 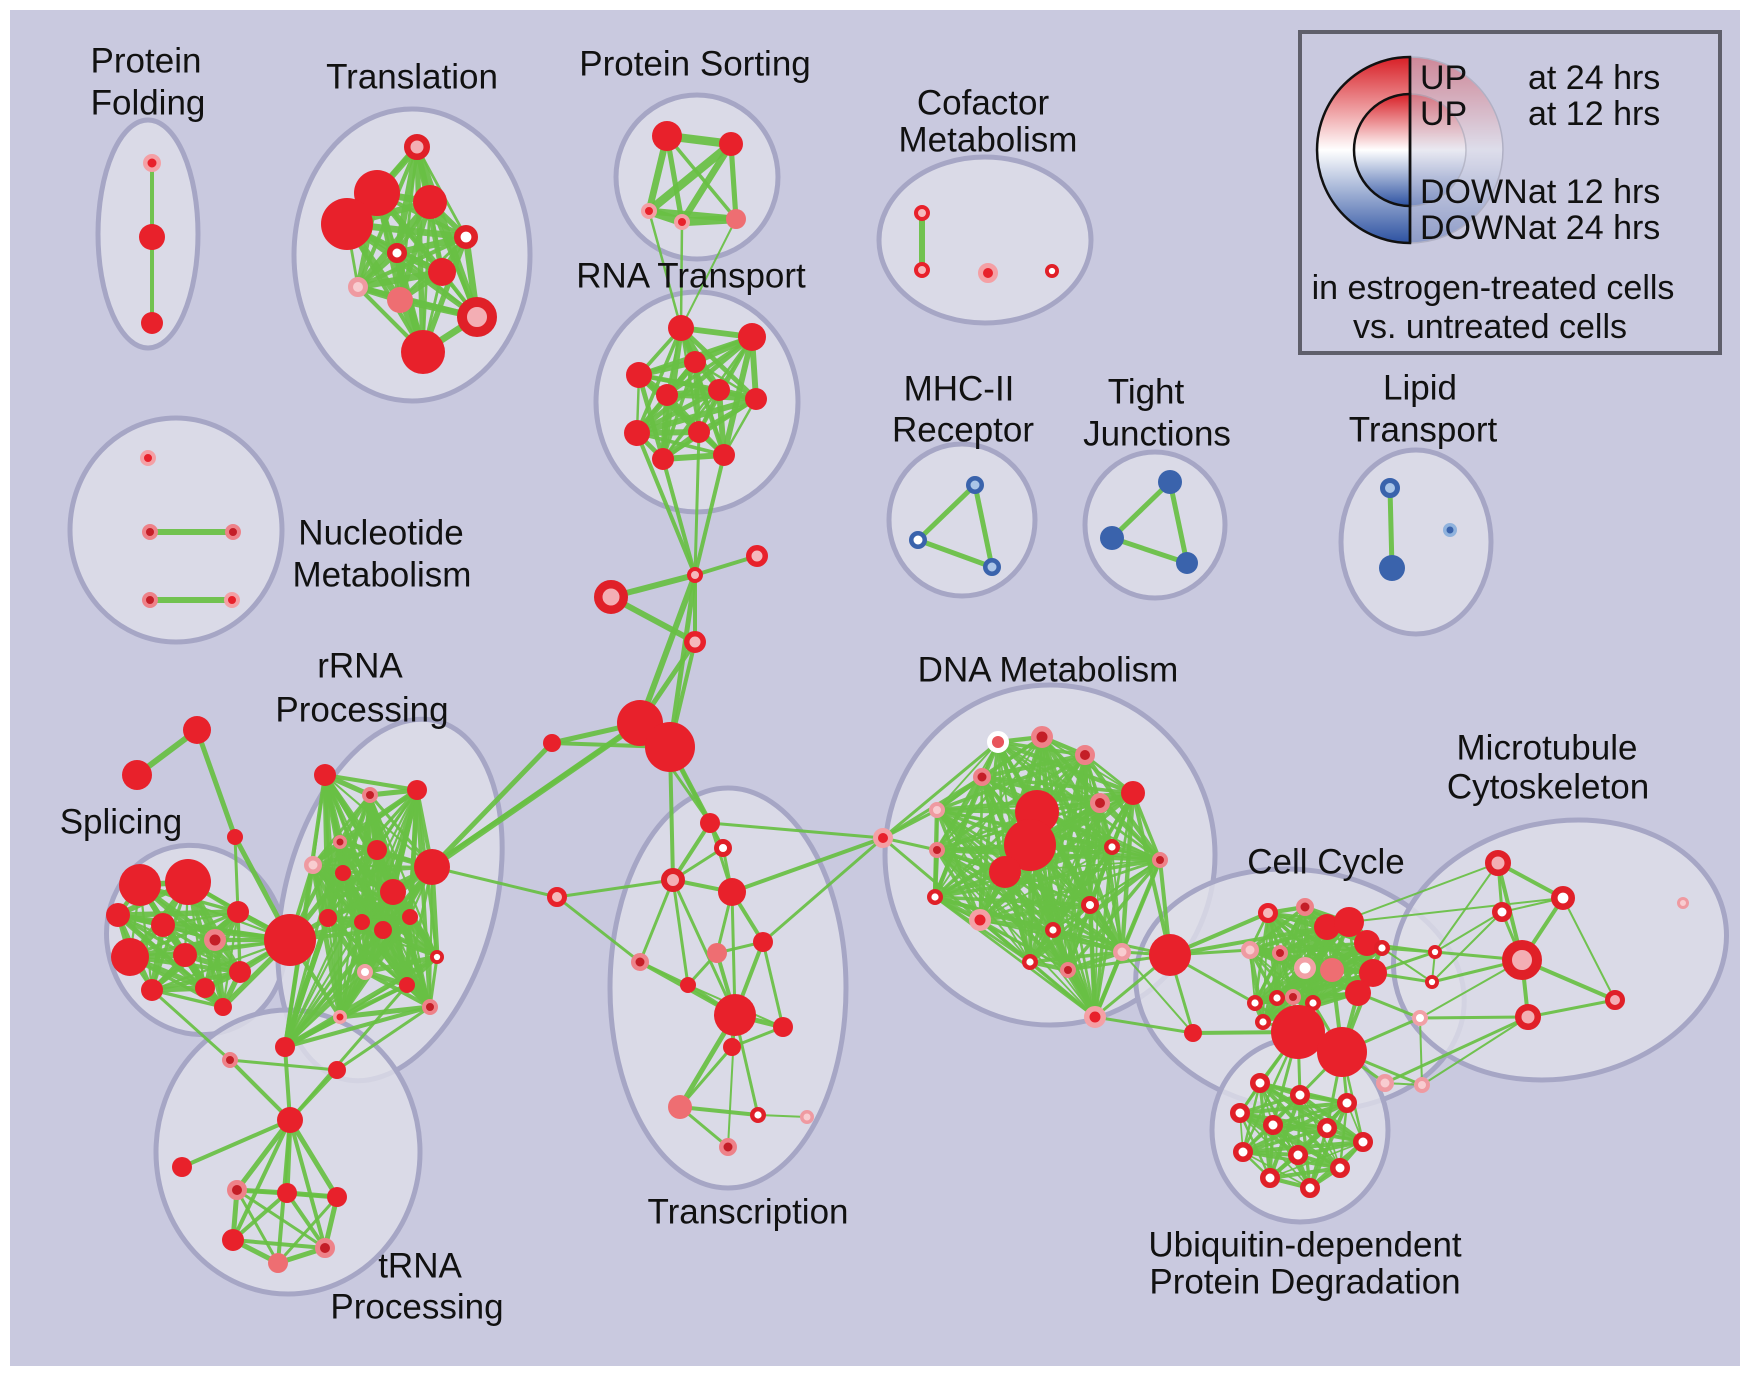 I want to click on cluster-label-rrna: rRNA, so click(x=360, y=666).